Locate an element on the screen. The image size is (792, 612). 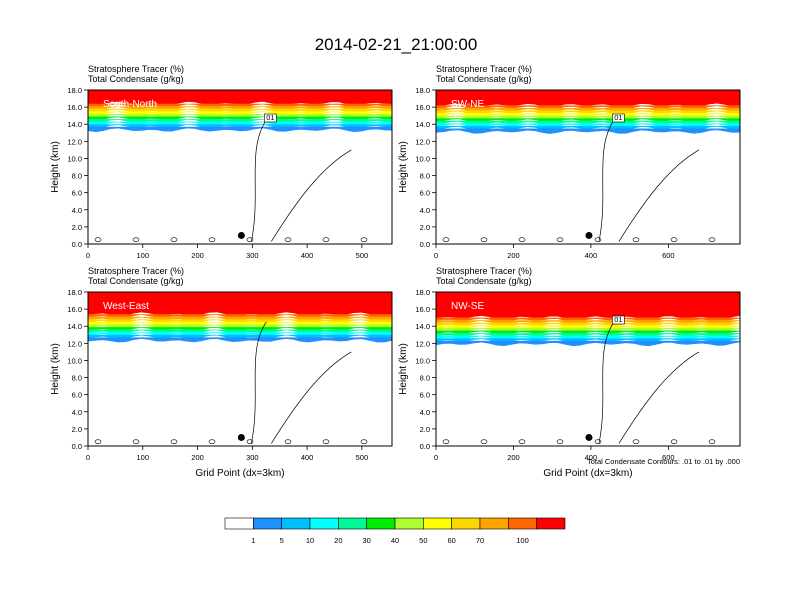
x-axis-label: Grid Point (dx=3km) is located at coordinates (239, 473).